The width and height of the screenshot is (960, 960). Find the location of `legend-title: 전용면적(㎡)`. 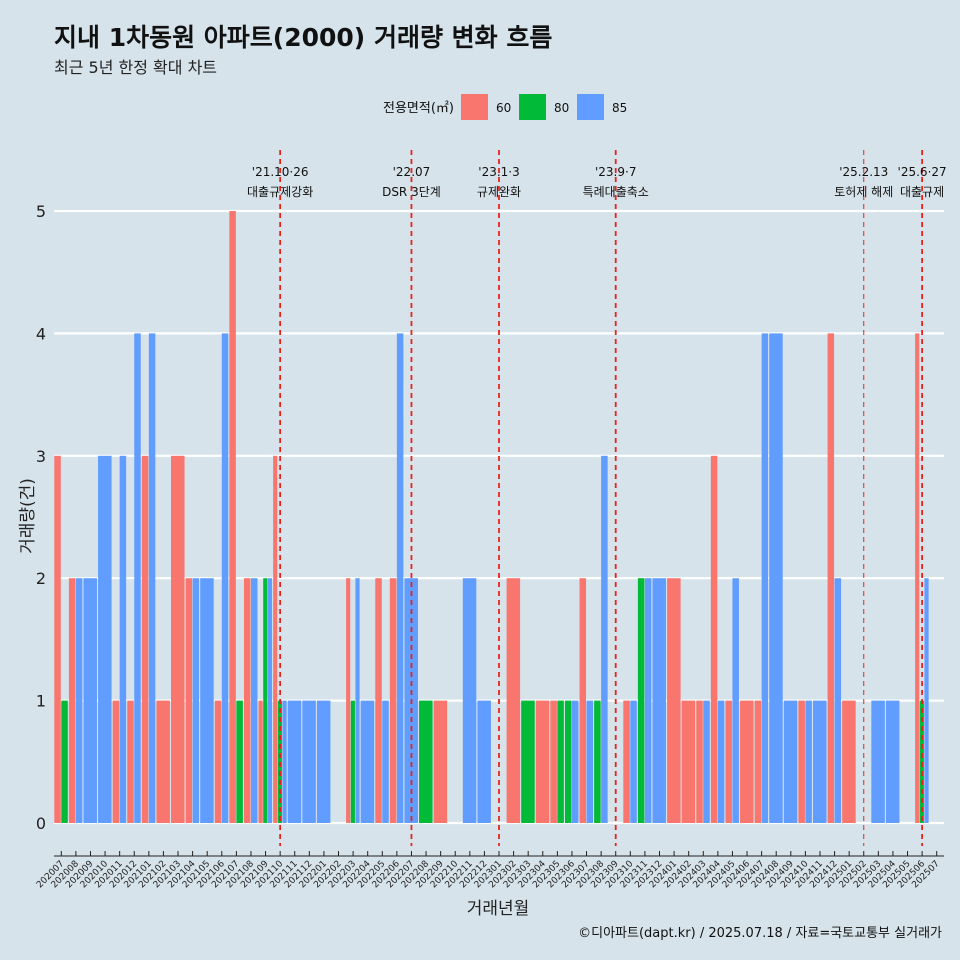

legend-title: 전용면적(㎡) is located at coordinates (418, 108).